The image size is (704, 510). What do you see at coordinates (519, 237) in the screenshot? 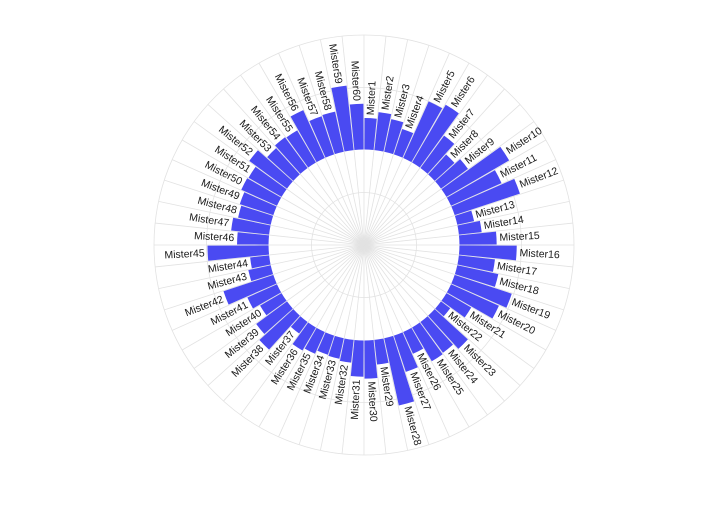
I see `bar-label: Mister15` at bounding box center [519, 237].